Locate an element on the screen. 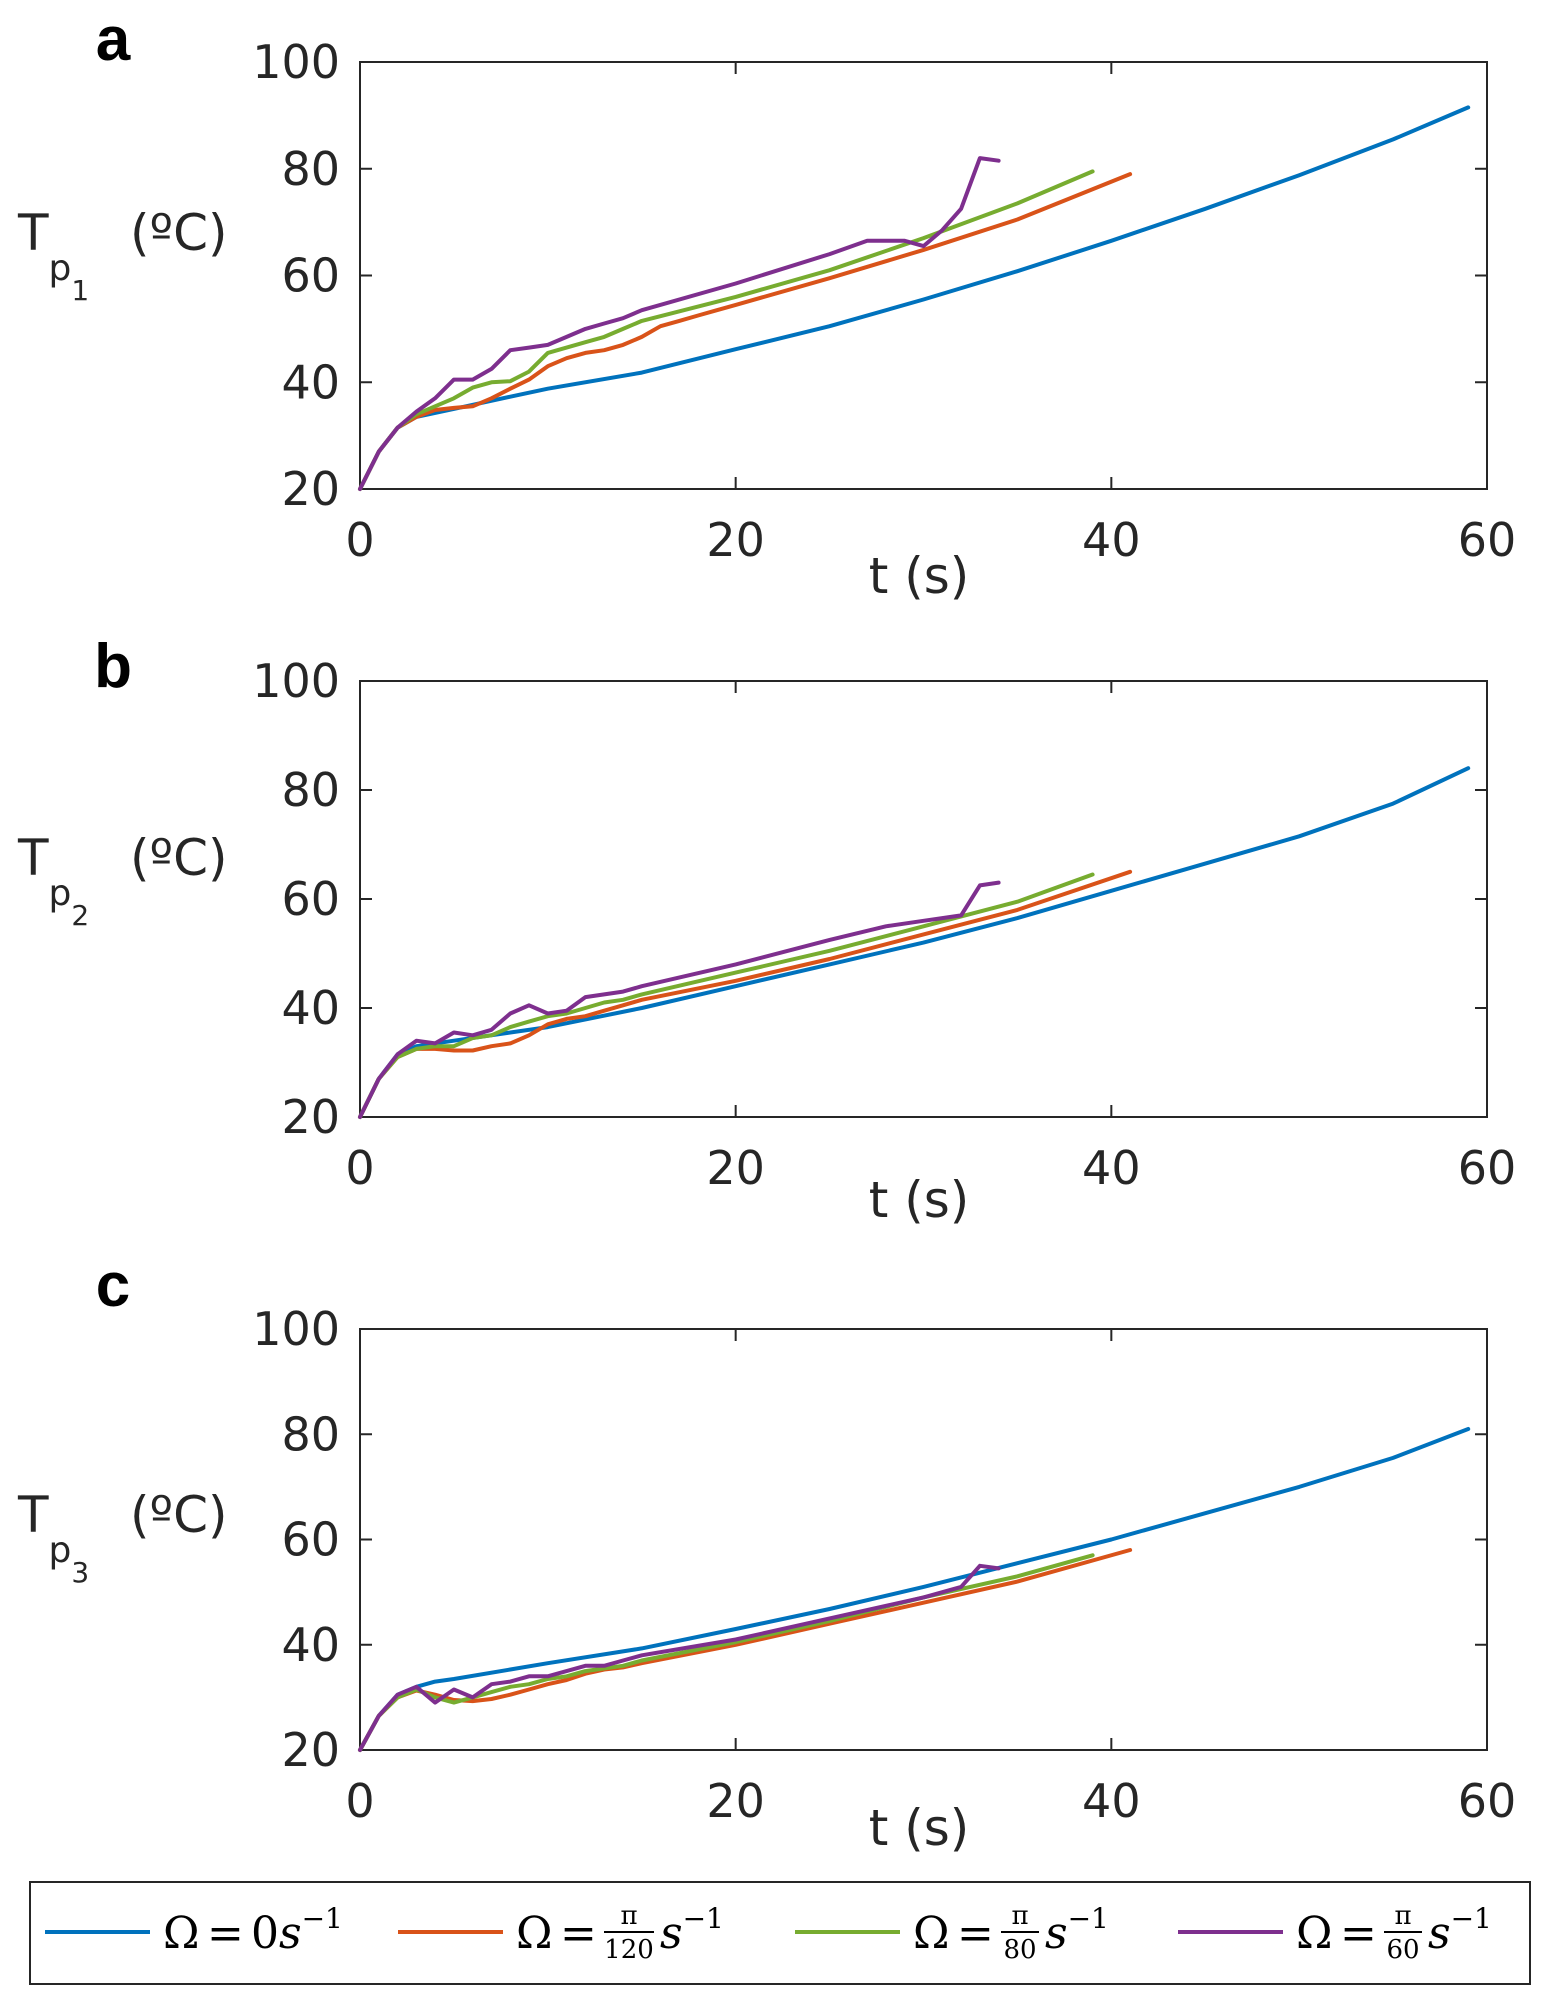  legend-entry-omega80: Ω = π 80 s−1 is located at coordinates (952, 1933).